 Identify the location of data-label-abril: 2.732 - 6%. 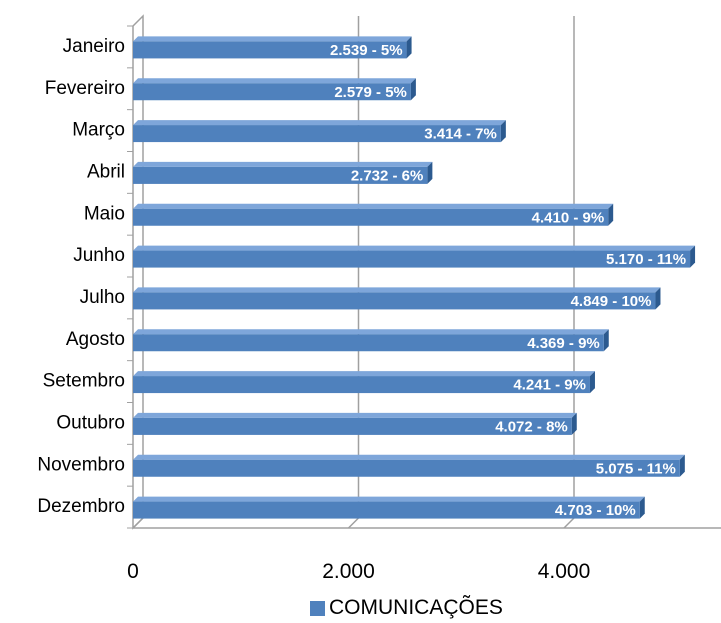
(387, 175).